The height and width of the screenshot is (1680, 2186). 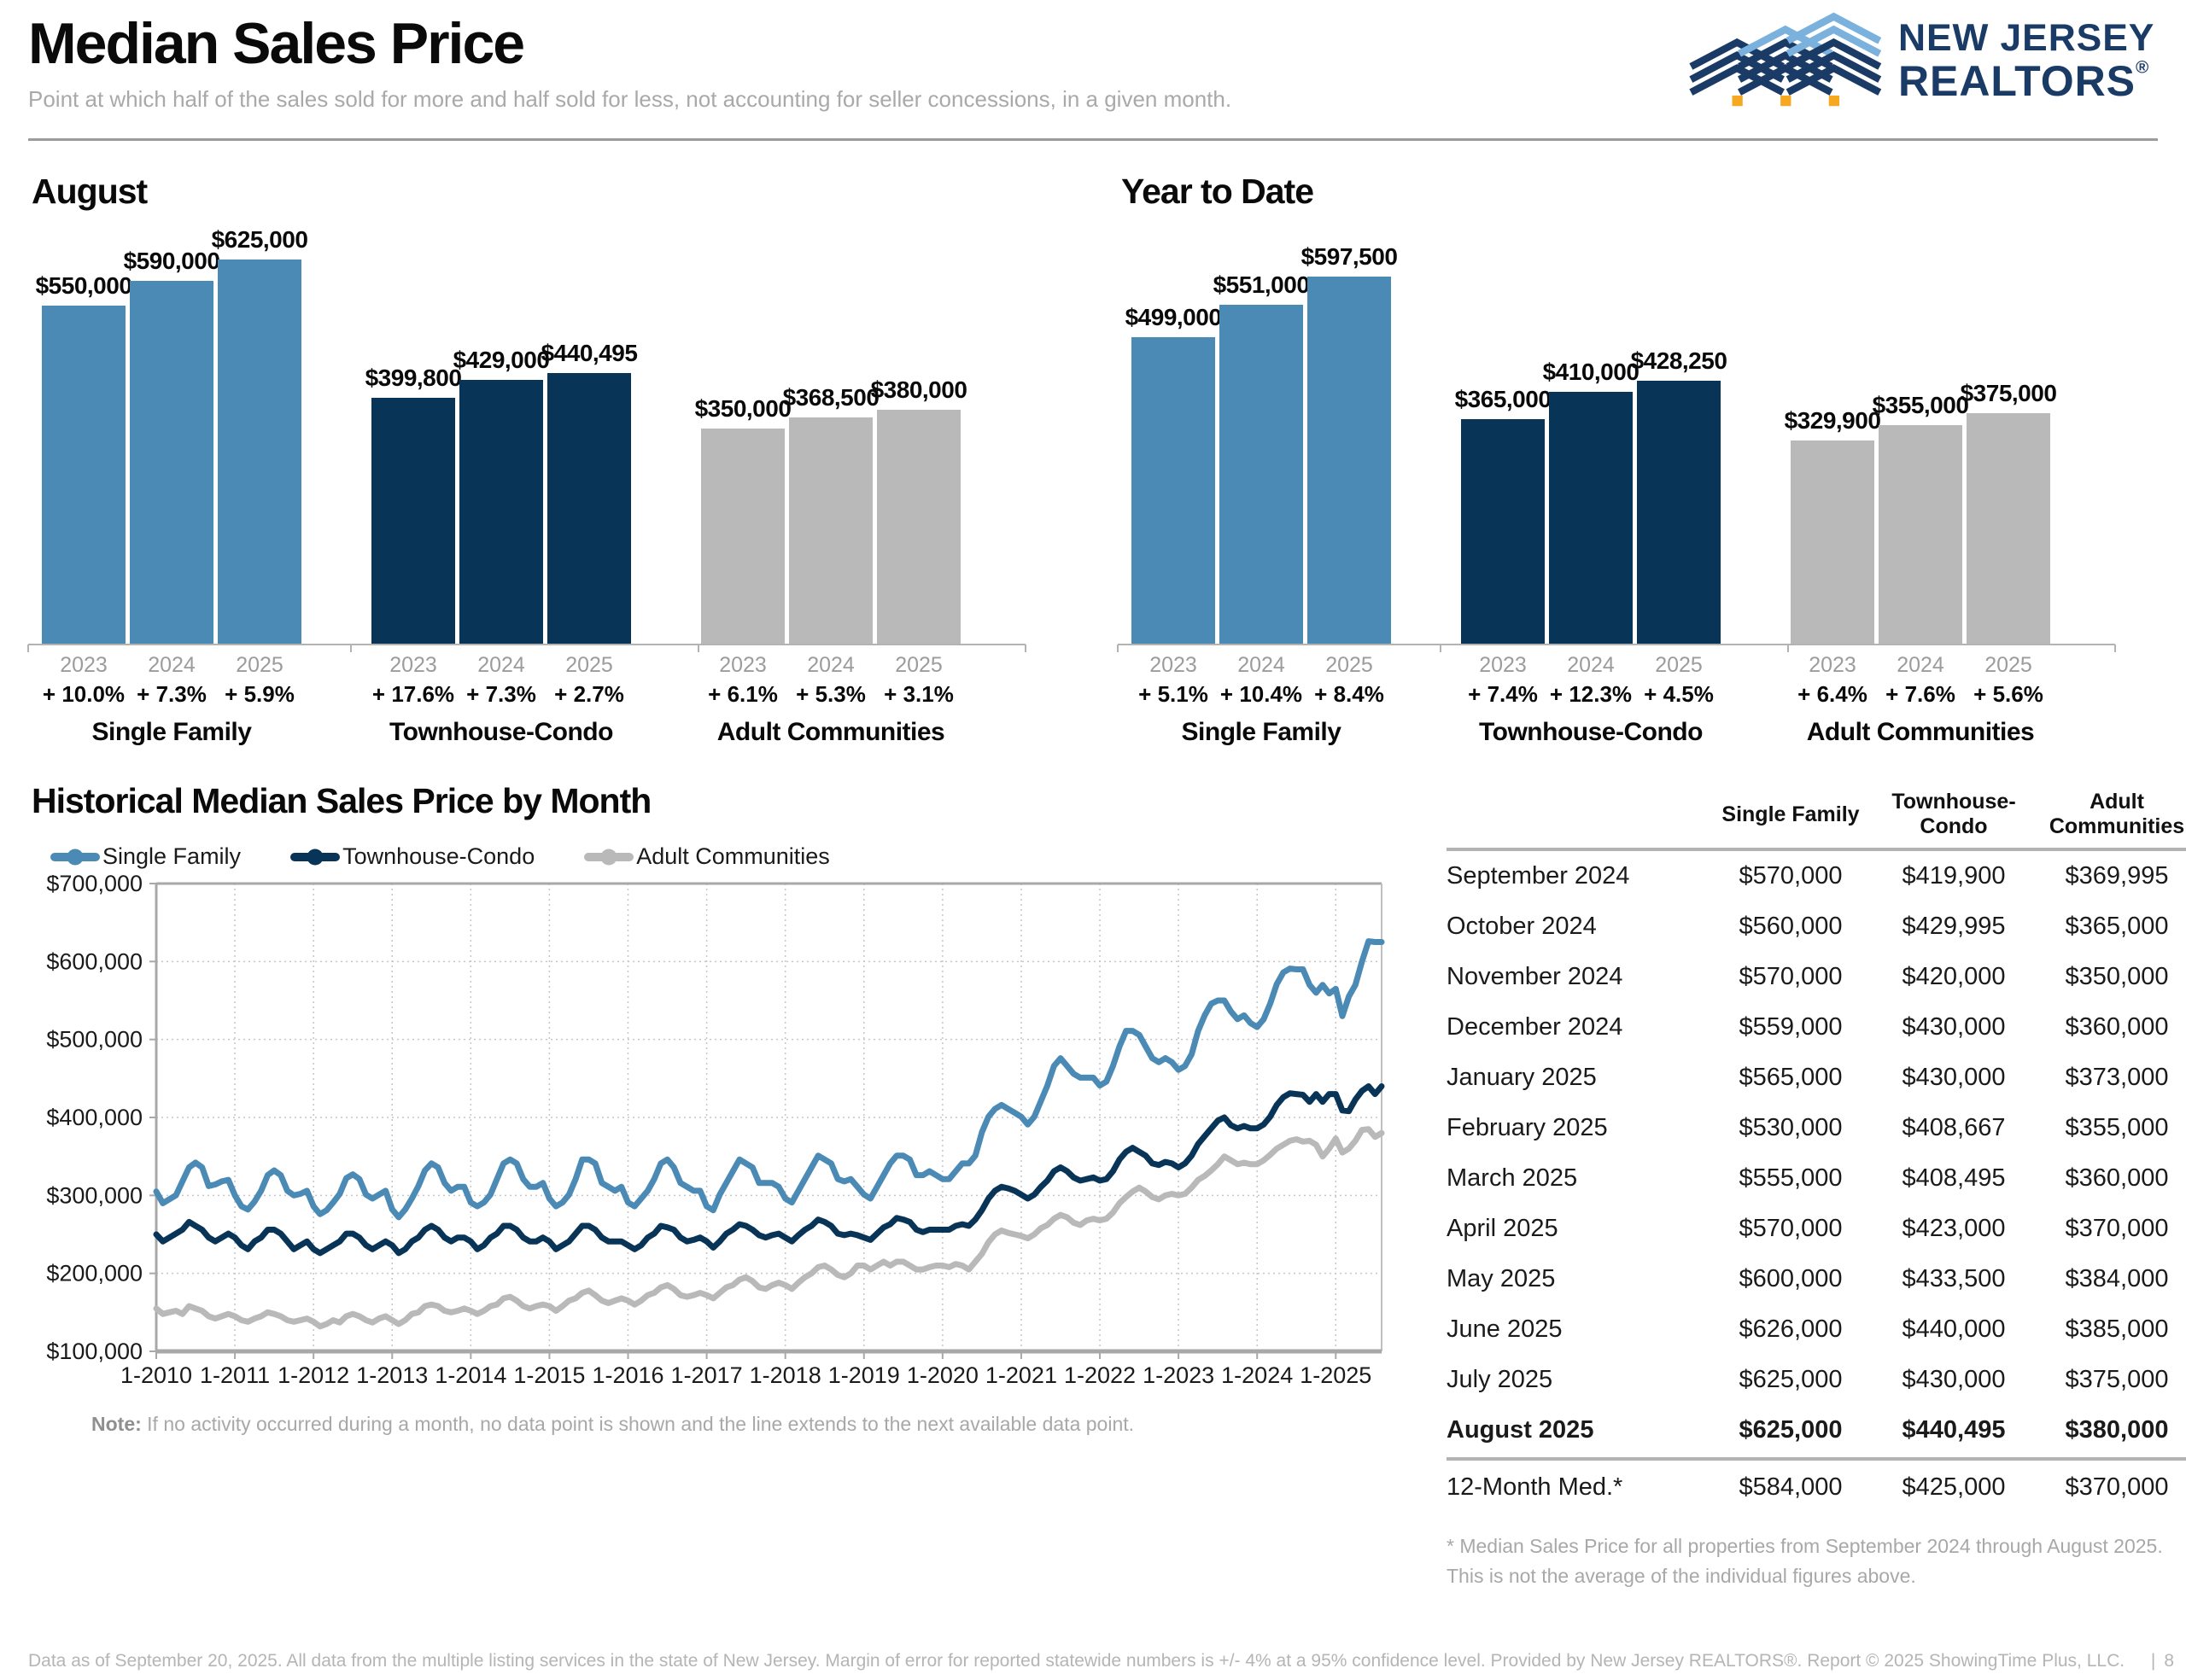 I want to click on table-row: October 2024 $560,000 $429,995 $365,000, so click(x=1817, y=926).